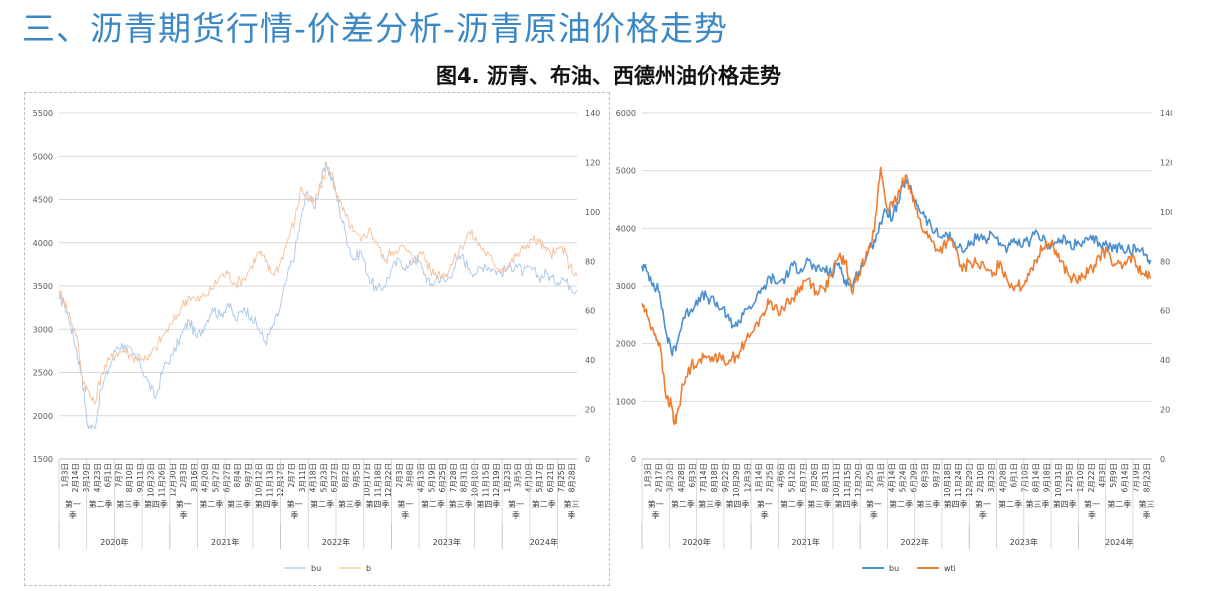  What do you see at coordinates (947, 480) in the screenshot?
I see `x-date-label: 10月18日` at bounding box center [947, 480].